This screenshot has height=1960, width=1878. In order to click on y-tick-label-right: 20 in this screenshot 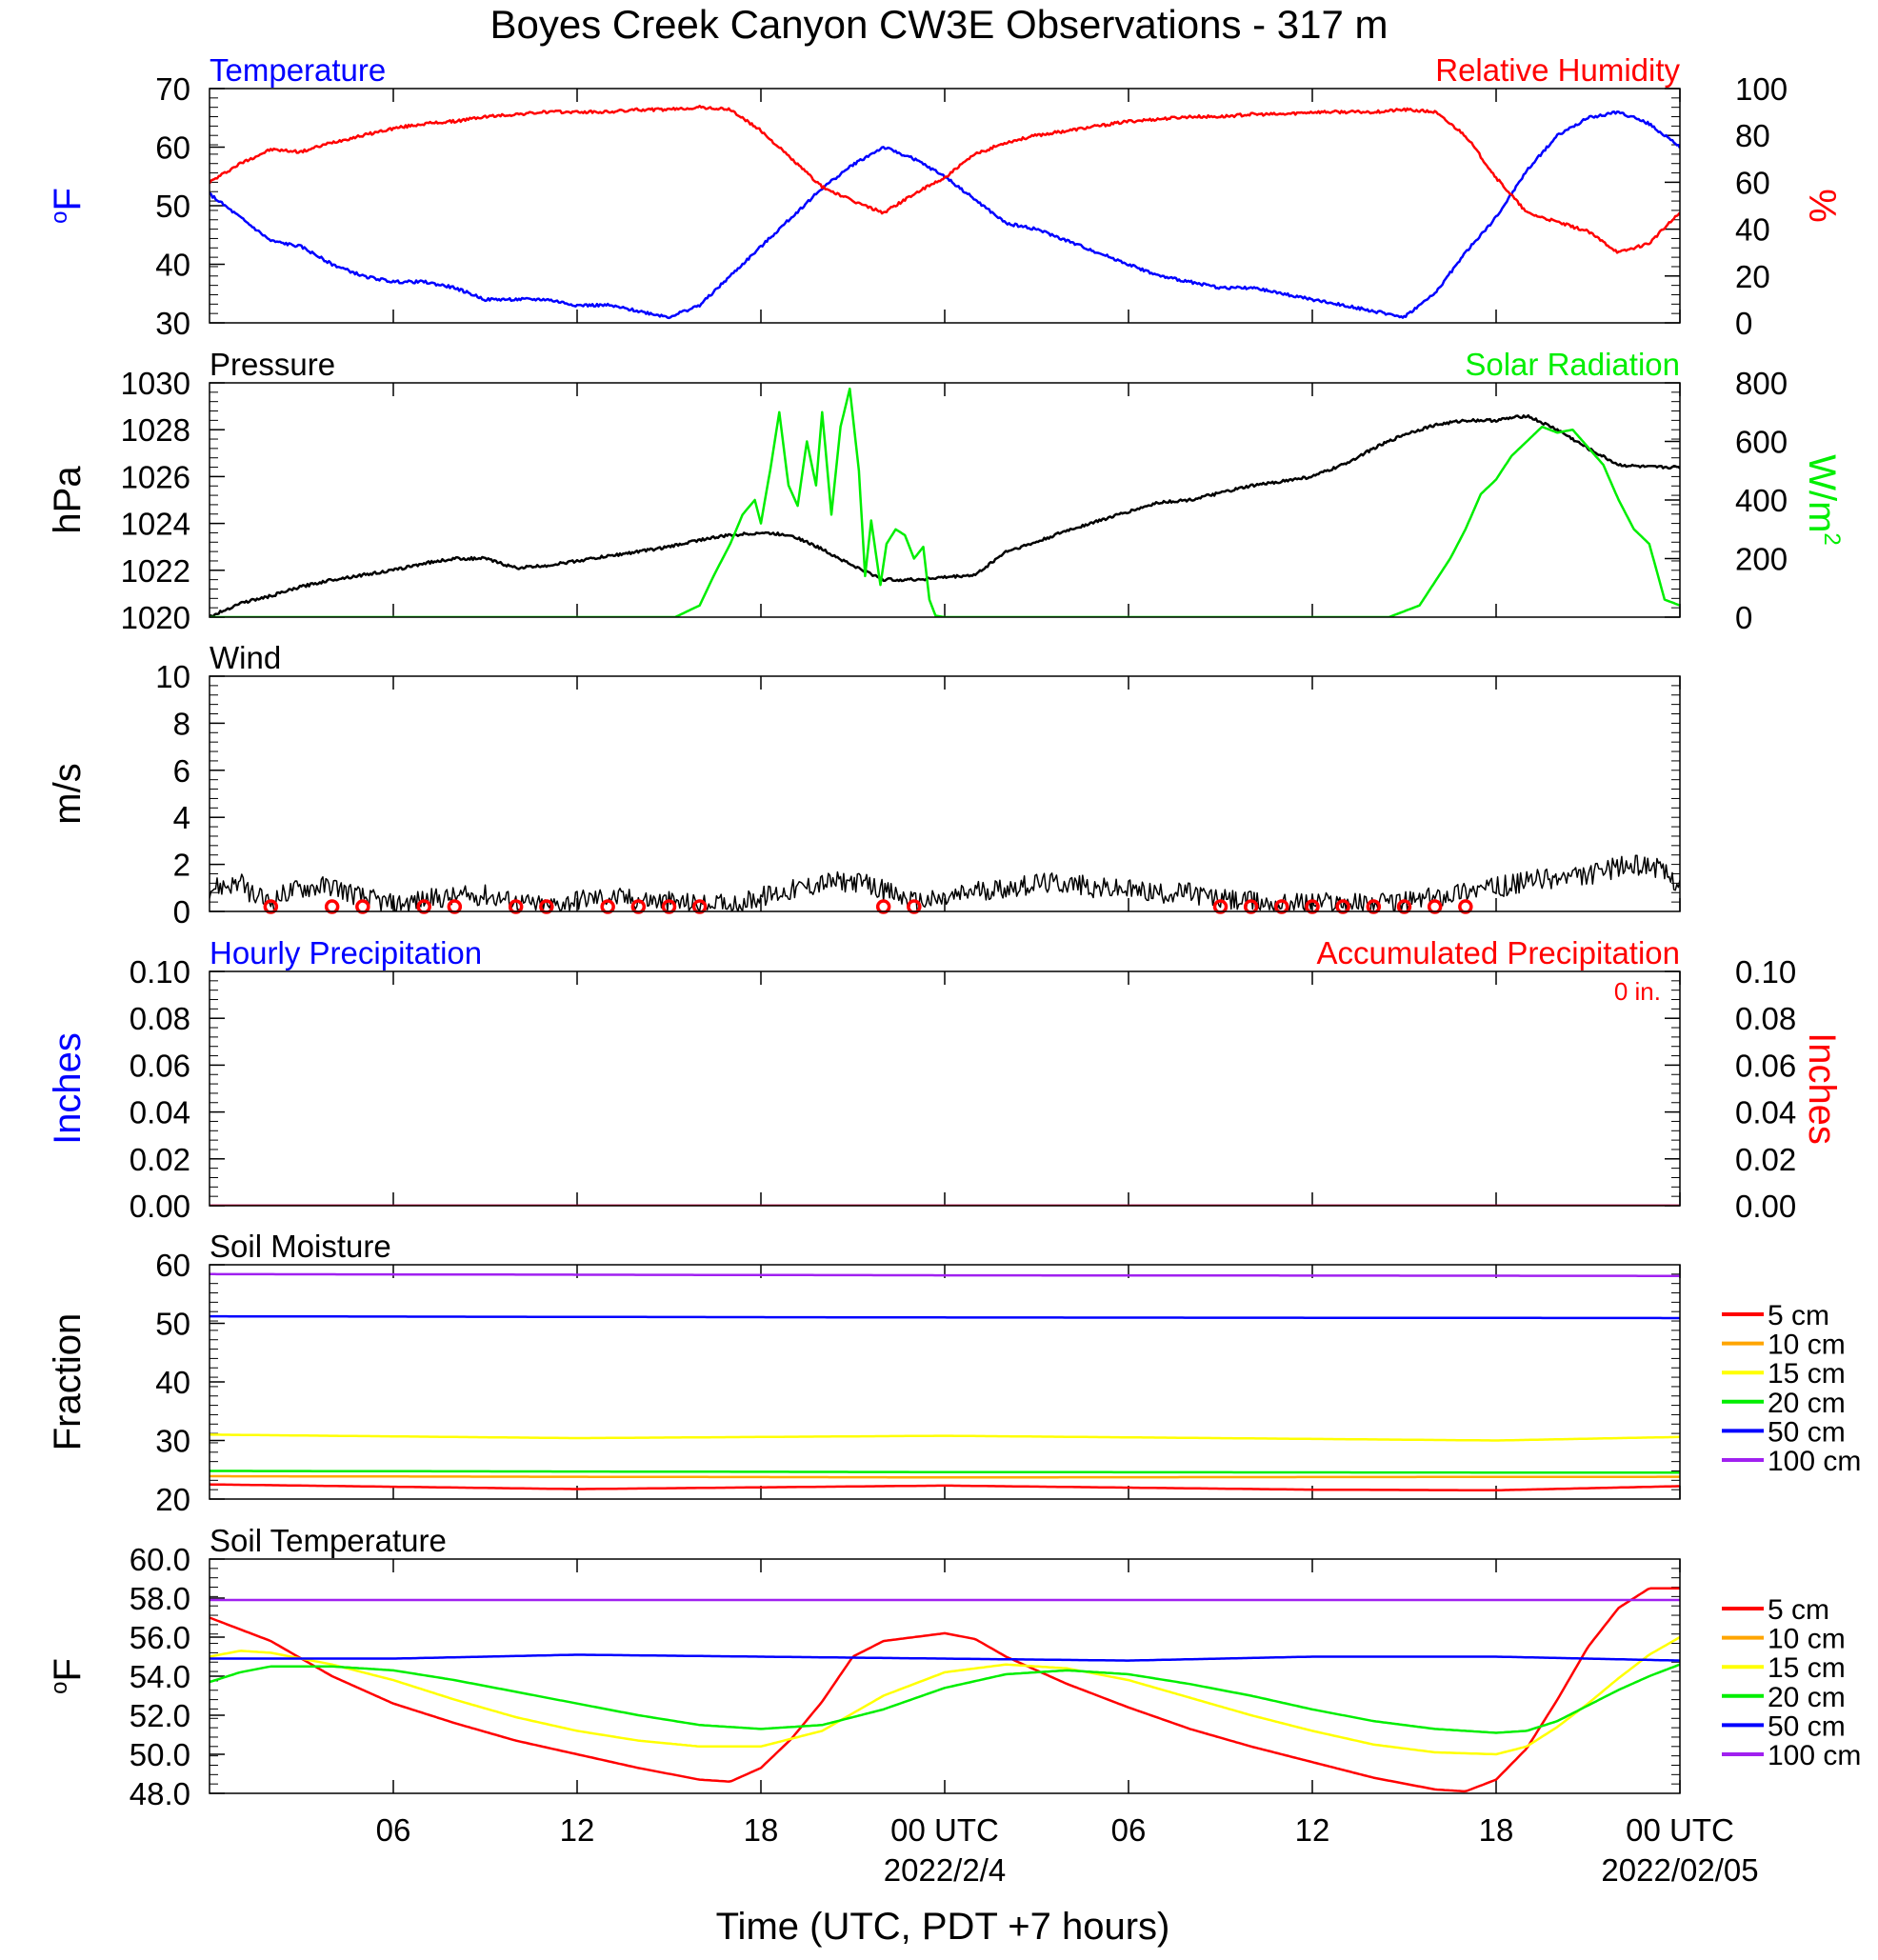, I will do `click(1752, 276)`.